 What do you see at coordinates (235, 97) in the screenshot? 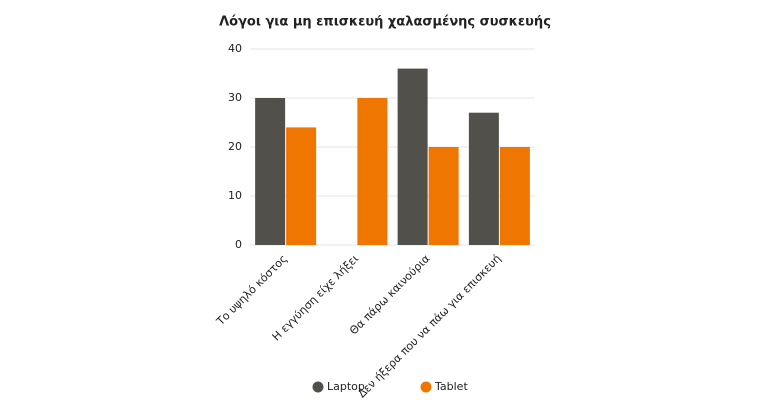
I see `y-tick-label: 30` at bounding box center [235, 97].